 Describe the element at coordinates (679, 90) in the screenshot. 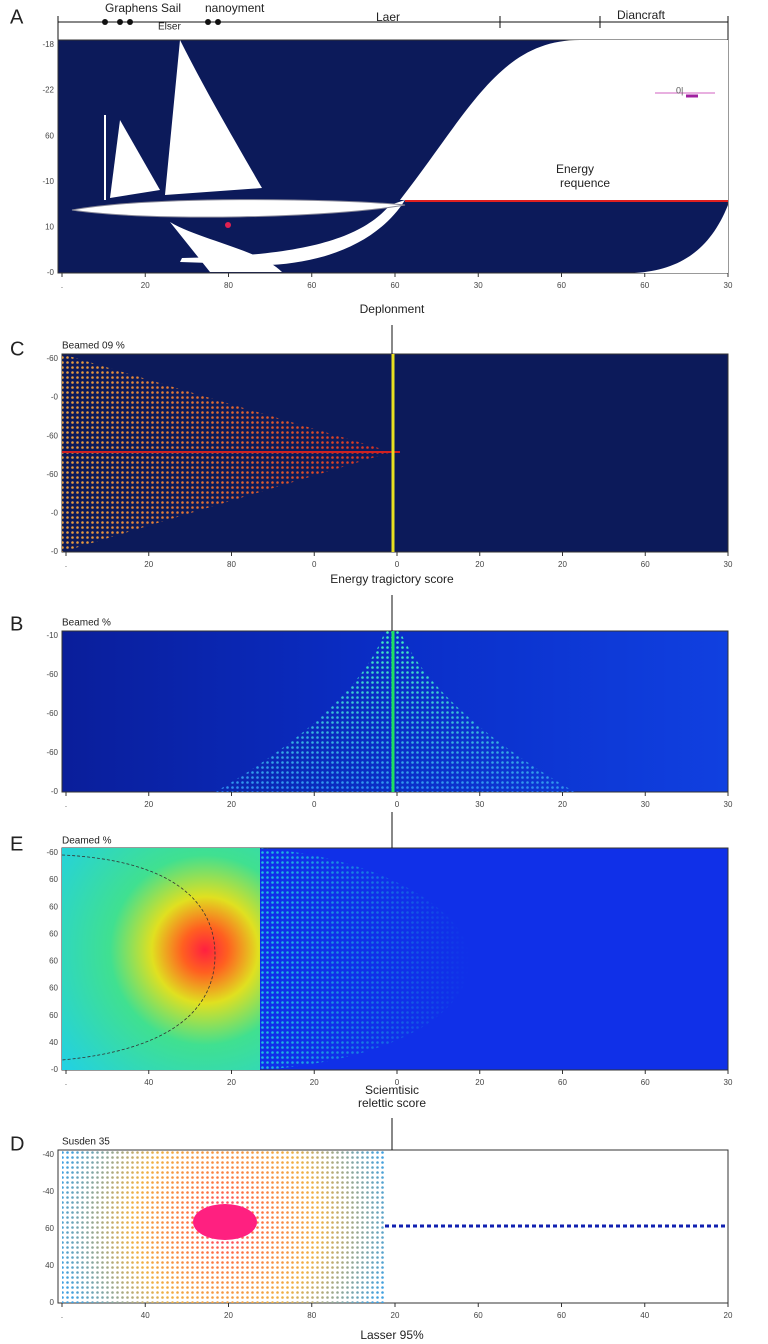

I see `legend: 0|` at that location.